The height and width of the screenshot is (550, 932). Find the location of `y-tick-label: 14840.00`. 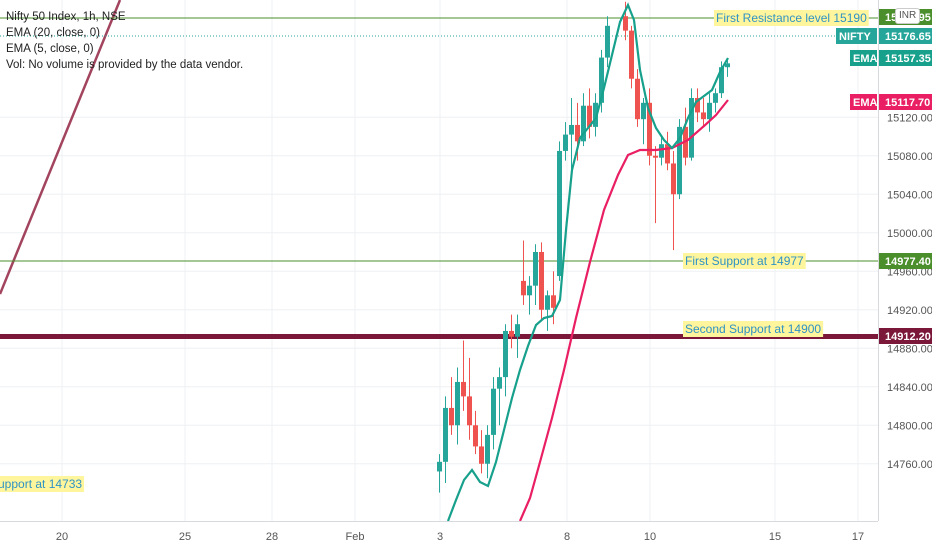

y-tick-label: 14840.00 is located at coordinates (909, 388).